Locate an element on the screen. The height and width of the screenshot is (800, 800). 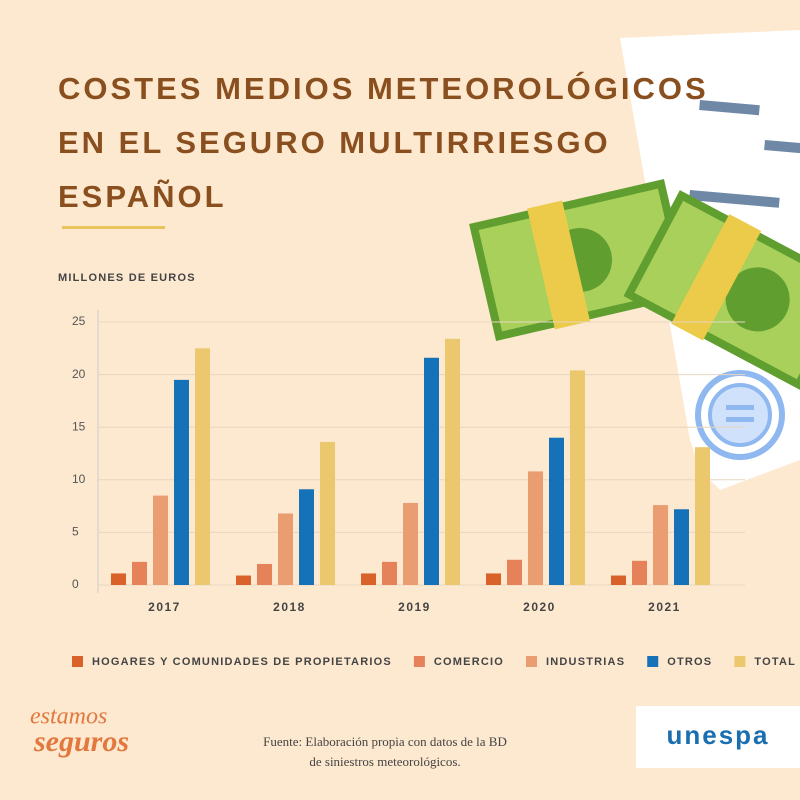
brand-left: estamos is located at coordinates (68, 717).